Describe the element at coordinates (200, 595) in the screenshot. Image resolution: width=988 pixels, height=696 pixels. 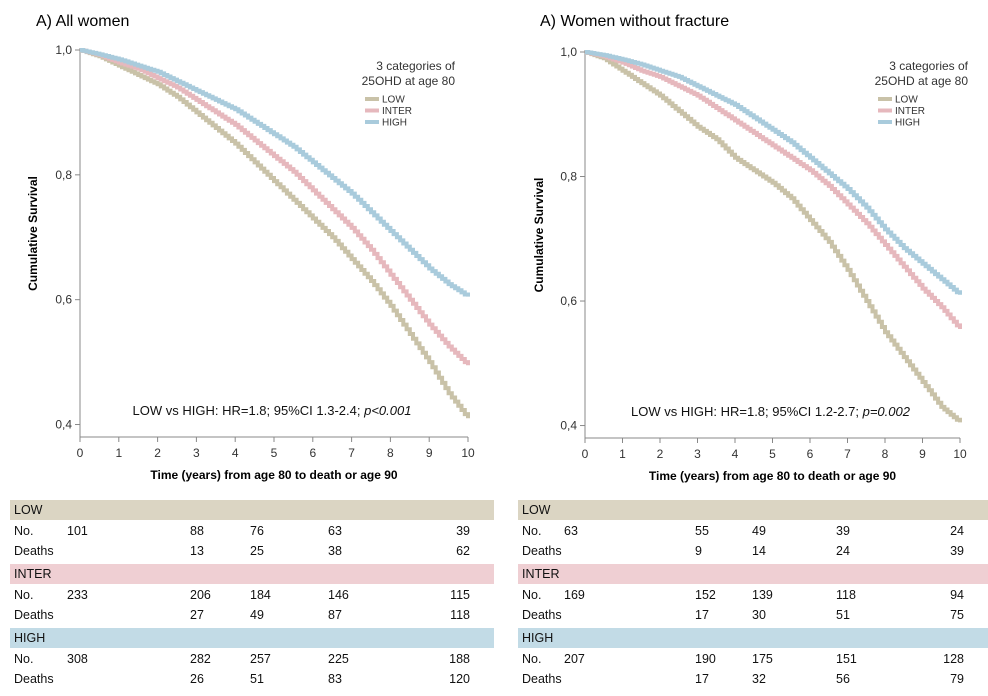
I see `risk-cell: 206` at that location.